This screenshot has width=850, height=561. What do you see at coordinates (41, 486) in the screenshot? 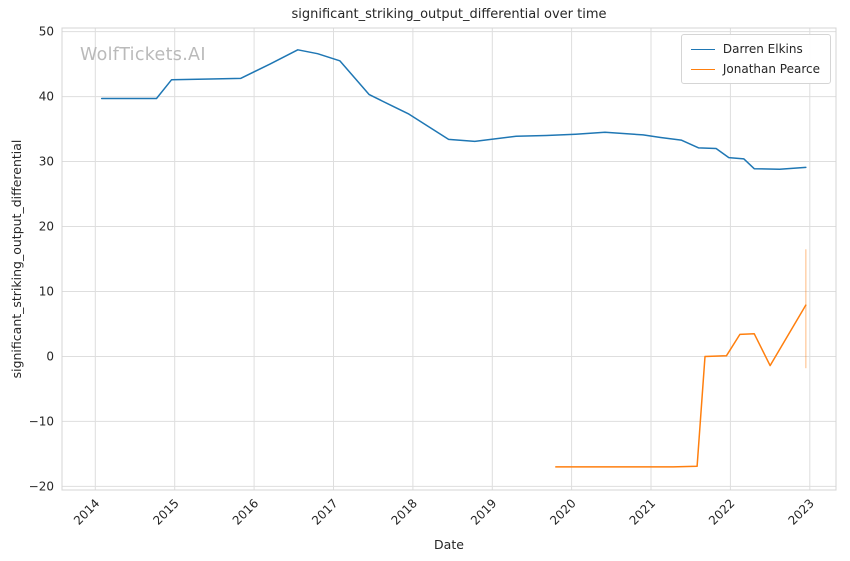
I see `y-tick-label: −20` at bounding box center [41, 486].